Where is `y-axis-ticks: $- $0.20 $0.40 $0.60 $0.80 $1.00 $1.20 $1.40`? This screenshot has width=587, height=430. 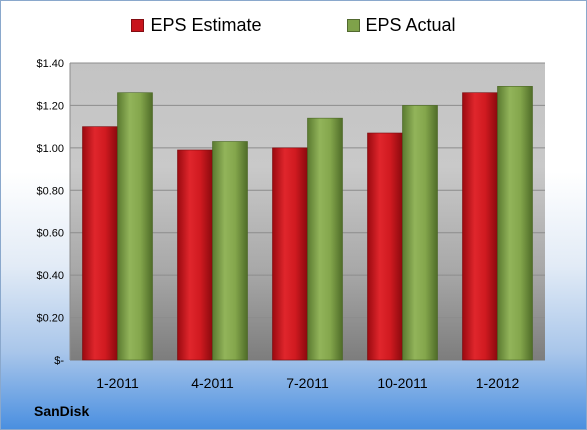 y-axis-ticks: $- $0.20 $0.40 $0.60 $0.80 $1.00 $1.20 $1.40 is located at coordinates (50, 212).